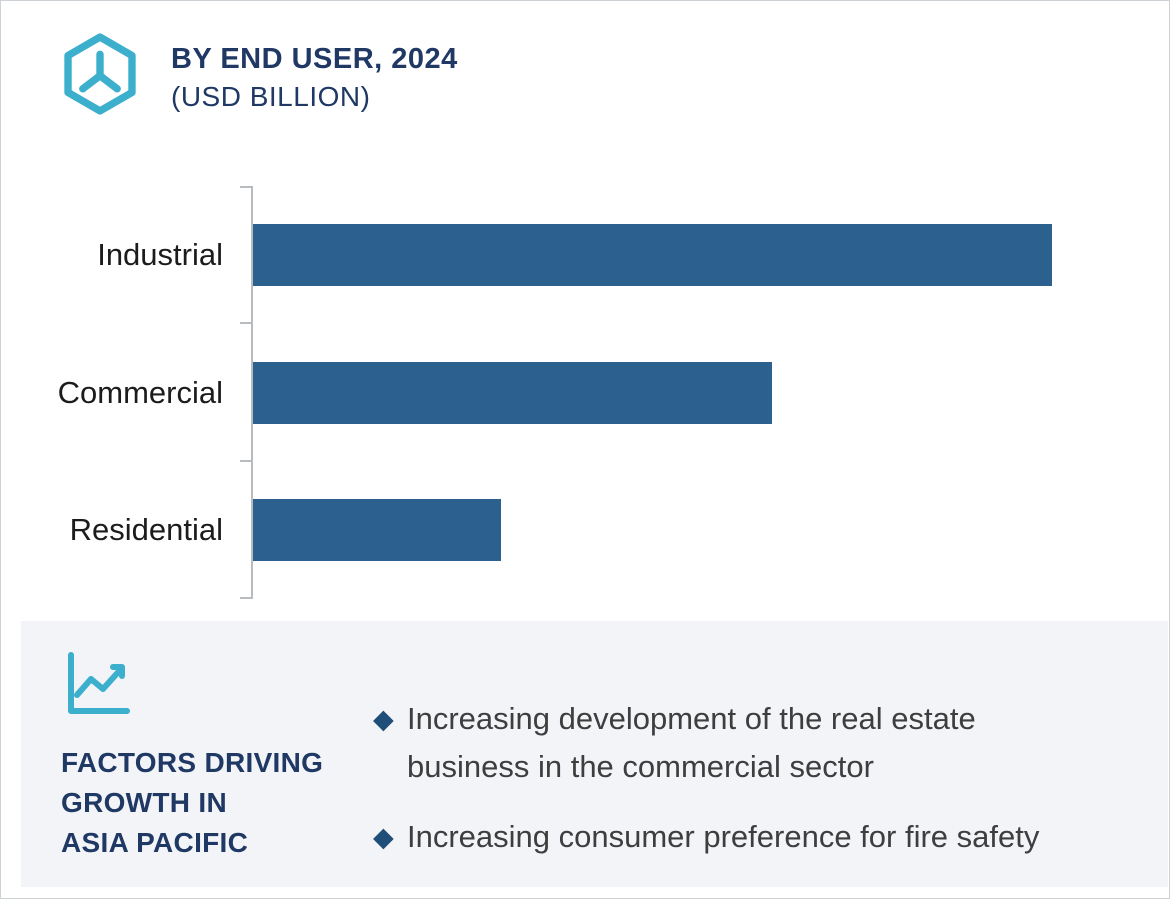 The image size is (1170, 899). Describe the element at coordinates (155, 842) in the screenshot. I see `factors-heading-line: ASIA PACIFIC` at that location.